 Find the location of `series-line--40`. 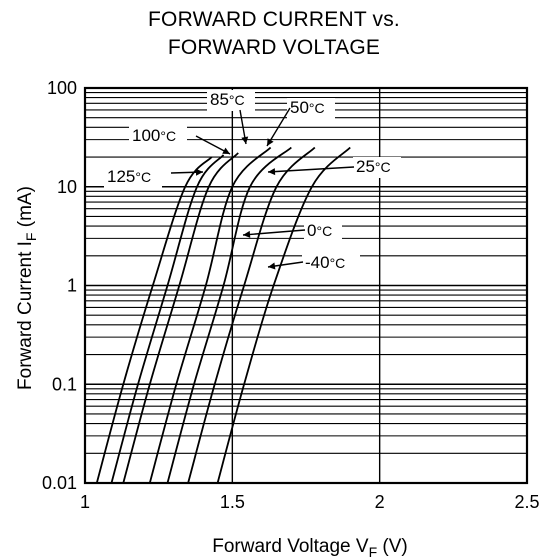

series-line--40 is located at coordinates (283, 315).